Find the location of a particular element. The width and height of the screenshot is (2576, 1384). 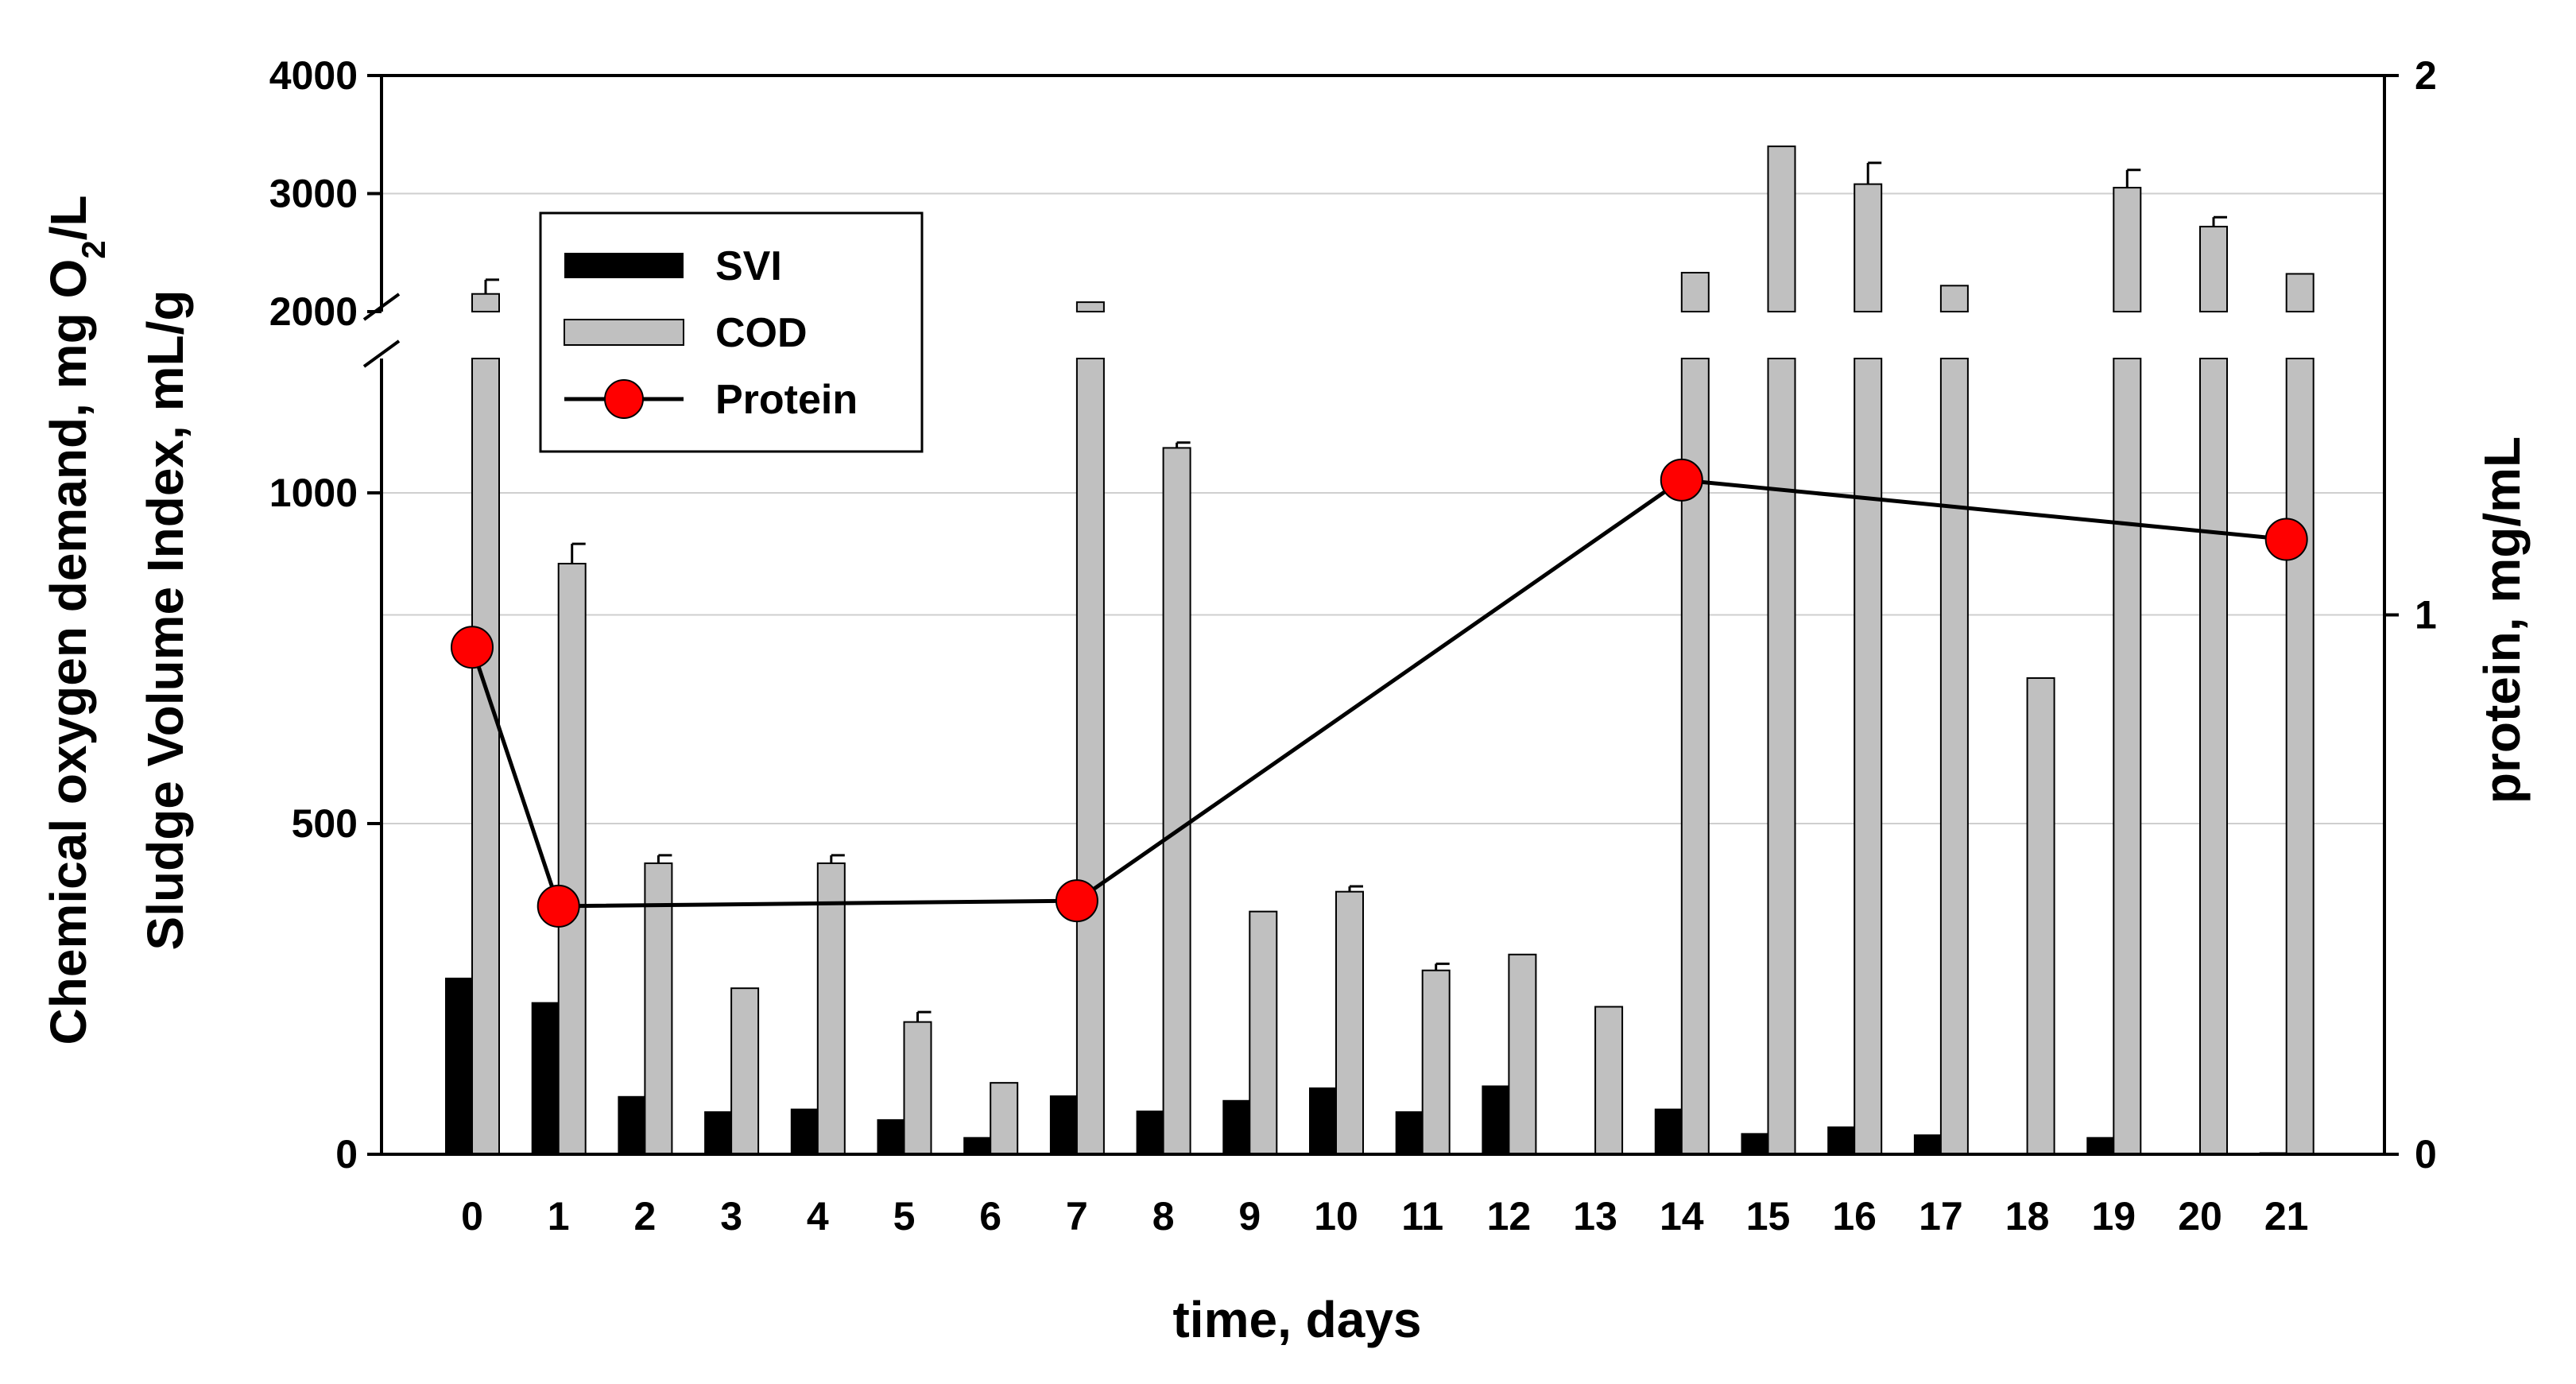

x-tick-label: 4 is located at coordinates (818, 1217).